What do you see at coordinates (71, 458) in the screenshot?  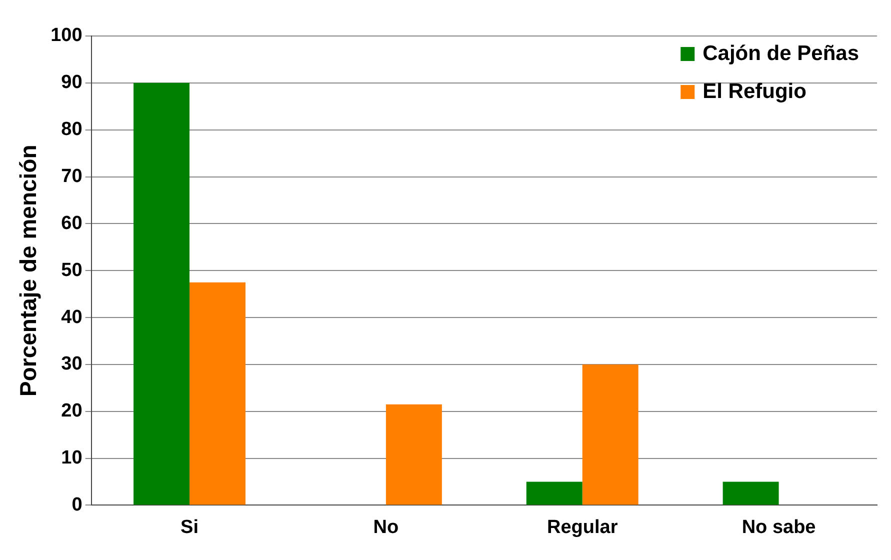 I see `y-tick-label: 10` at bounding box center [71, 458].